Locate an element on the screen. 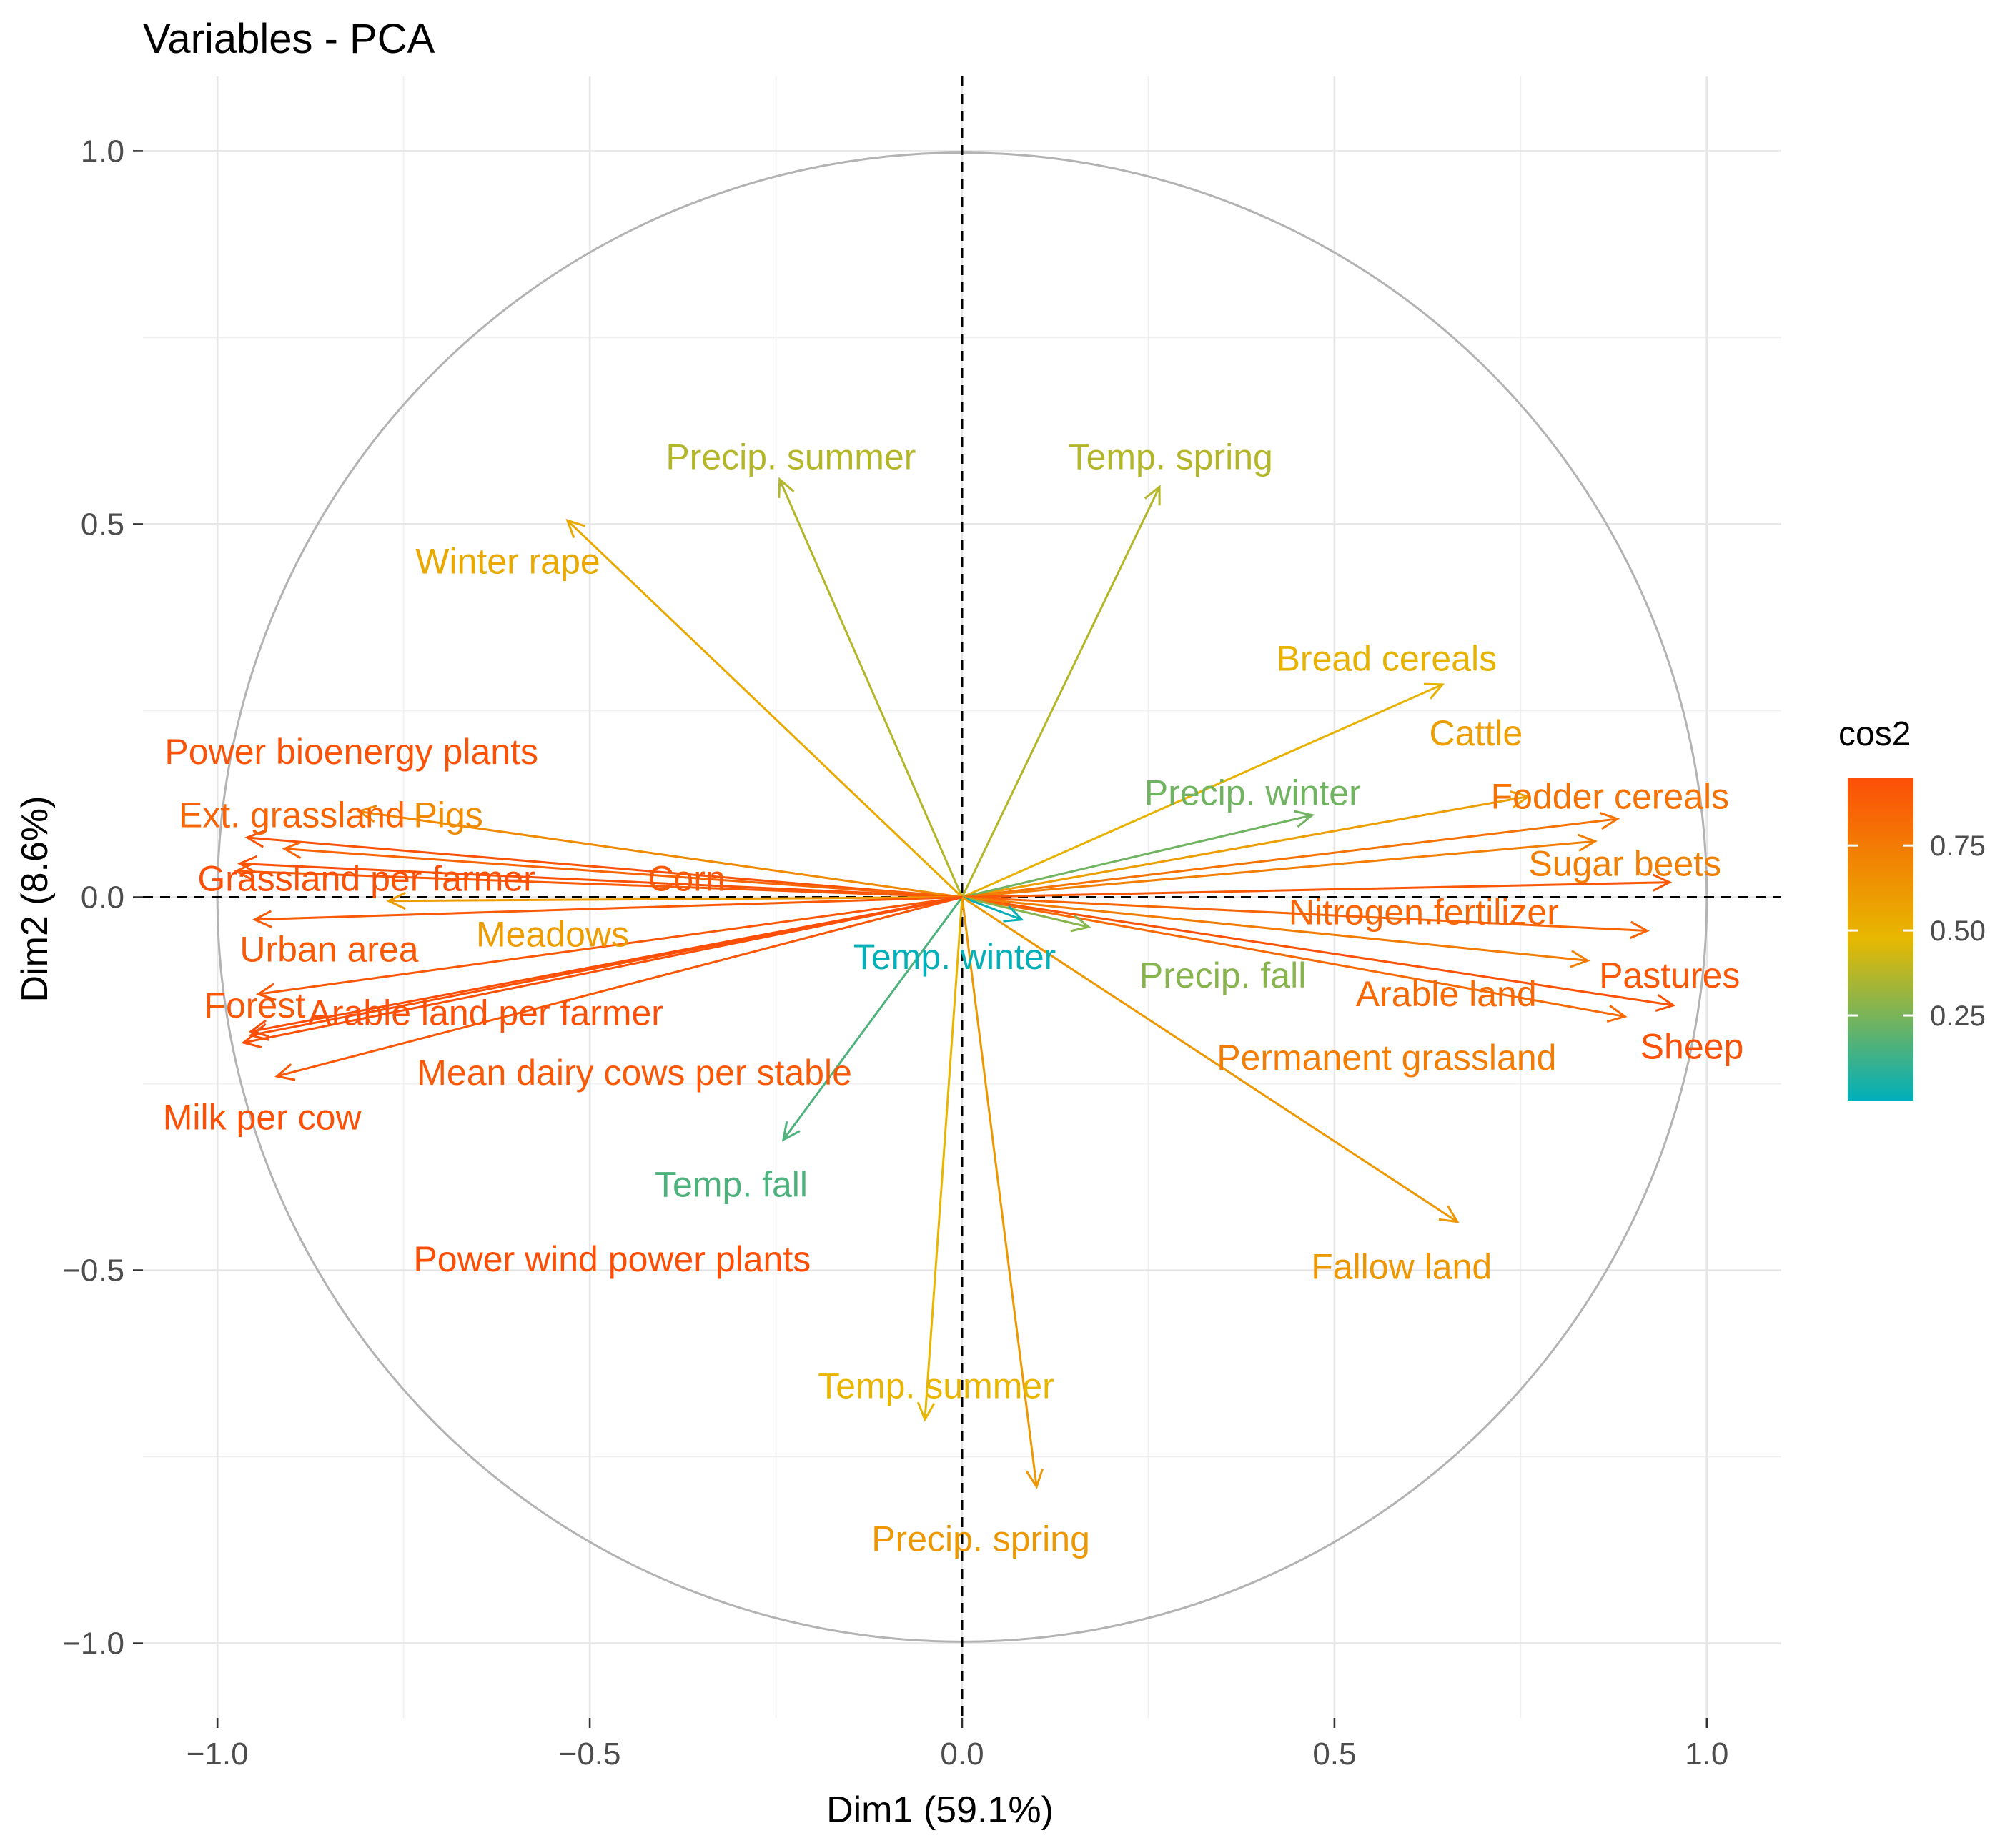 The height and width of the screenshot is (1848, 2015). variable-label: Nitrogen.fertilizer is located at coordinates (1424, 912).